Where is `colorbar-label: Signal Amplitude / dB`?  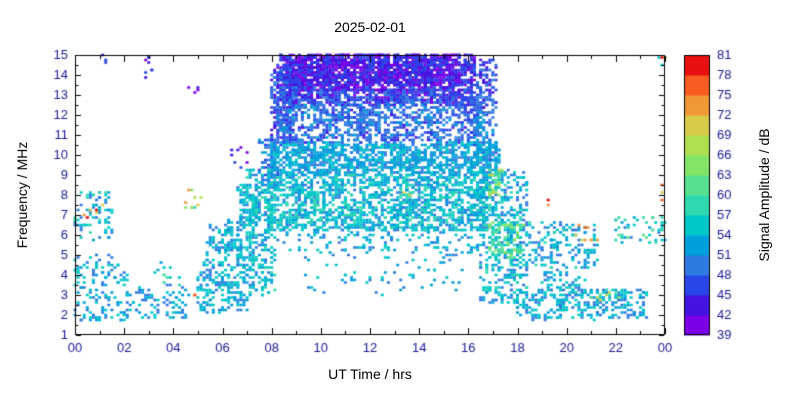 colorbar-label: Signal Amplitude / dB is located at coordinates (764, 195).